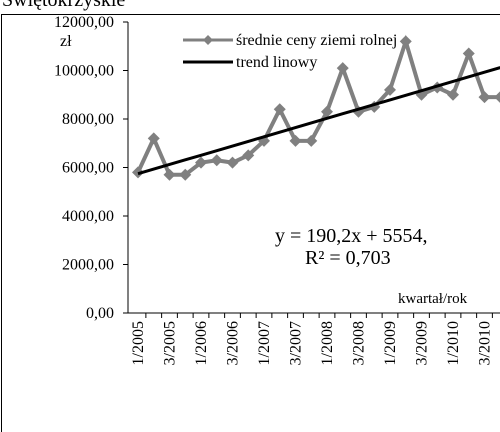  What do you see at coordinates (84, 22) in the screenshot?
I see `y-tick-label: 12000,00` at bounding box center [84, 22].